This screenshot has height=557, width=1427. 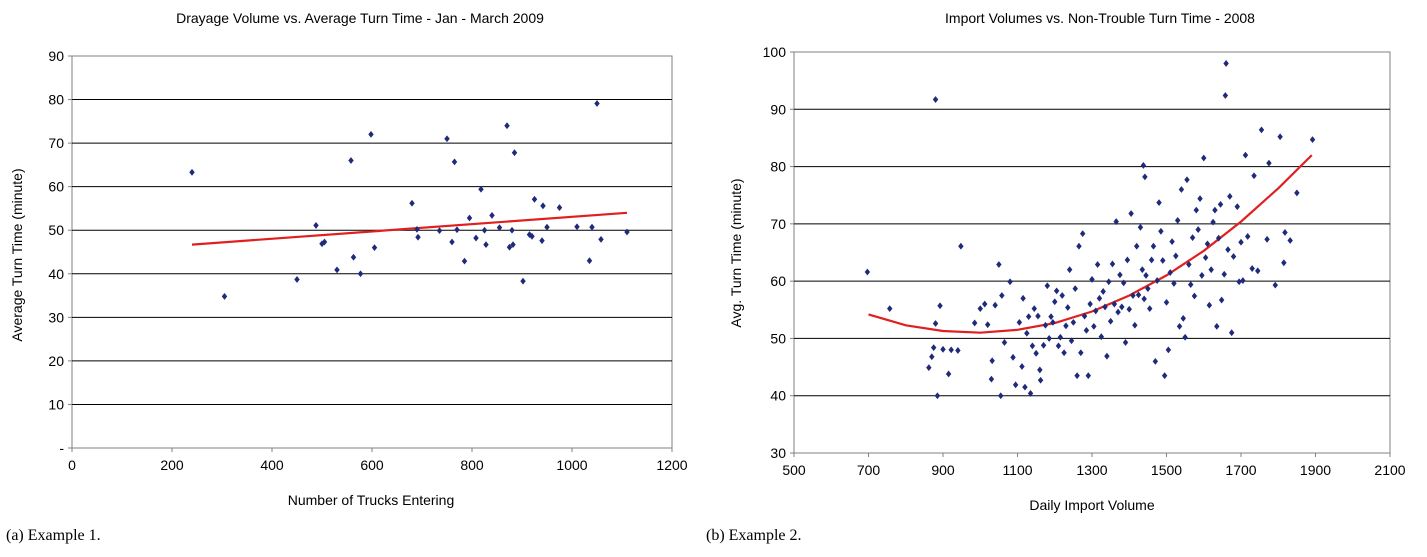 What do you see at coordinates (56, 317) in the screenshot?
I see `y-tick-label: 30` at bounding box center [56, 317].